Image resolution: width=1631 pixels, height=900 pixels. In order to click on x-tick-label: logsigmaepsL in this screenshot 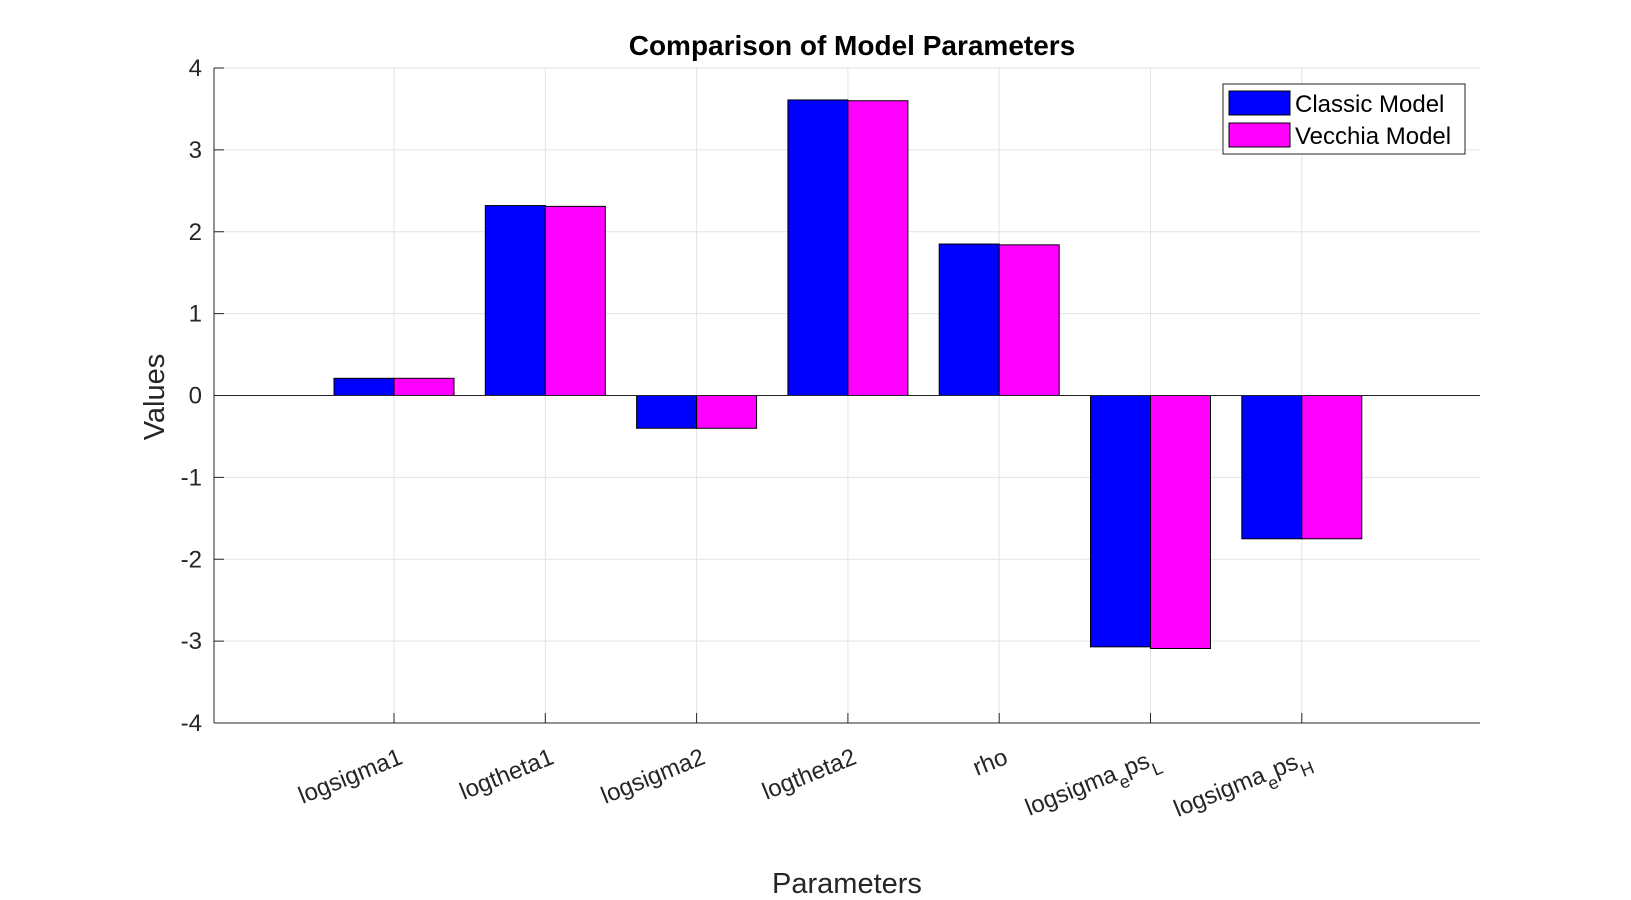, I will do `click(1093, 786)`.